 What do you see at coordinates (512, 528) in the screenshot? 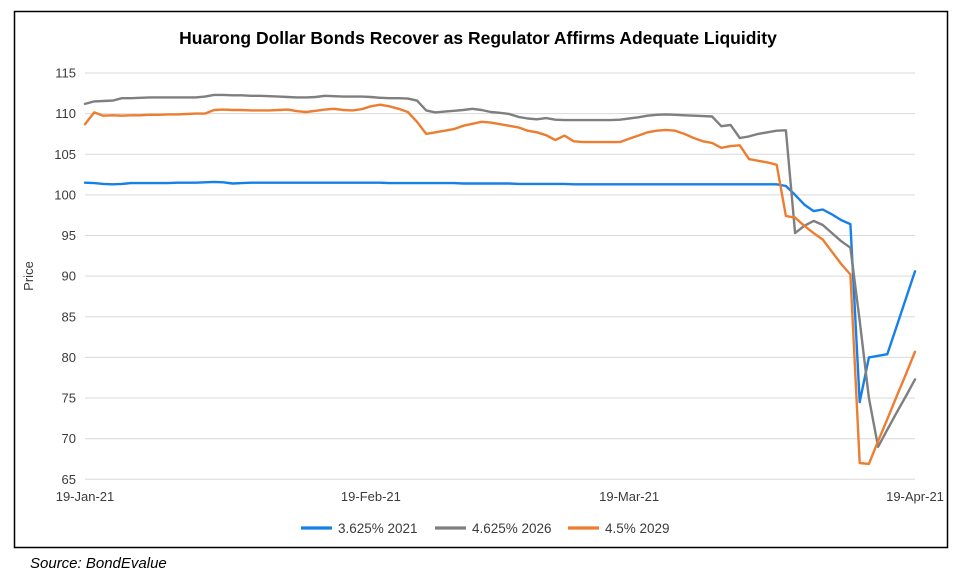
I see `legend-label-4-625-2026: 4.625% 2026` at bounding box center [512, 528].